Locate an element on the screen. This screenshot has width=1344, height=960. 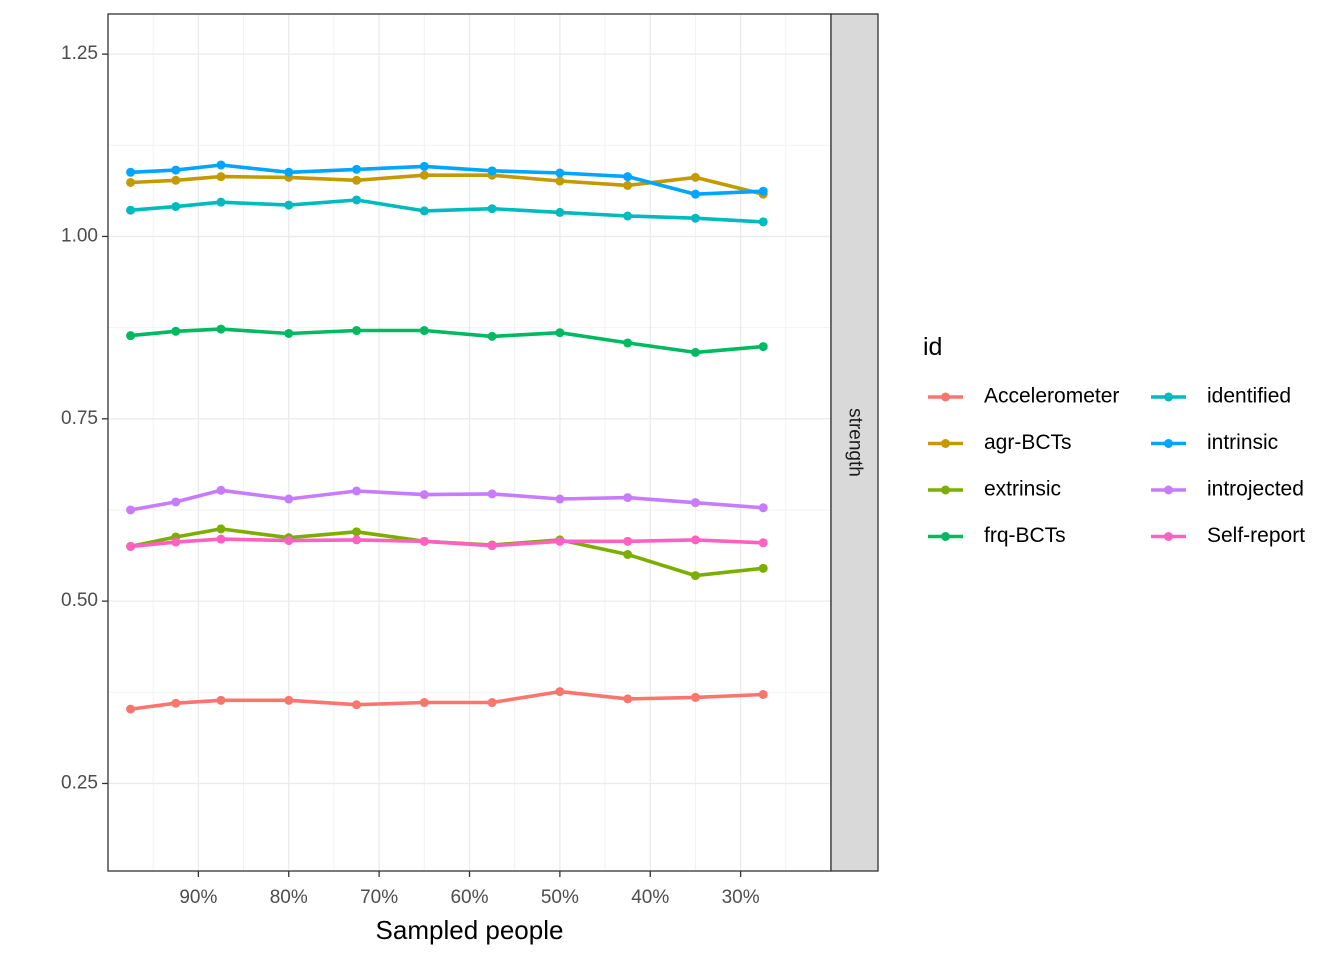
legend-item: introjected is located at coordinates (1227, 489).